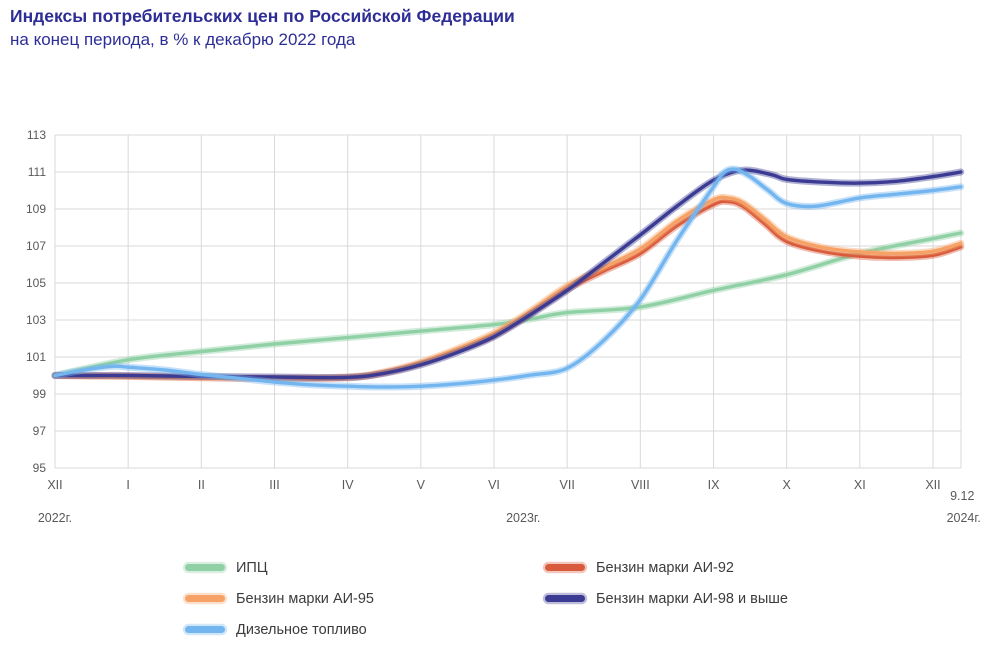 The height and width of the screenshot is (664, 992). Describe the element at coordinates (205, 567) in the screenshot. I see `ipc-line-swatch-icon` at that location.